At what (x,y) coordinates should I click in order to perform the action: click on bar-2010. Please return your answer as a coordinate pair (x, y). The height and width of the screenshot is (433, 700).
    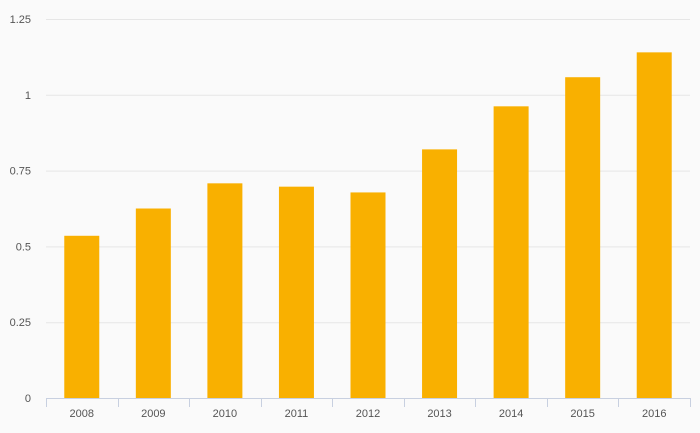
    Looking at the image, I should click on (225, 290).